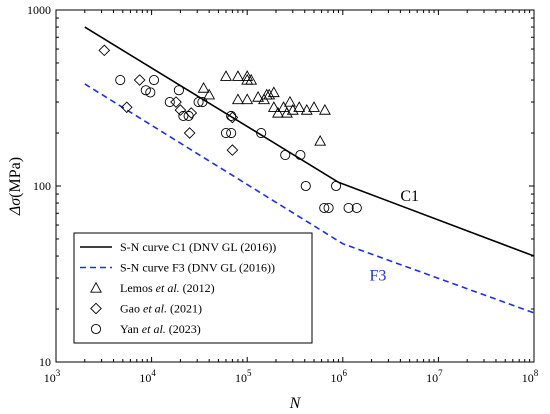 Image resolution: width=550 pixels, height=414 pixels. What do you see at coordinates (15, 177) in the screenshot?
I see `y-axis-unit: (MPa)` at bounding box center [15, 177].